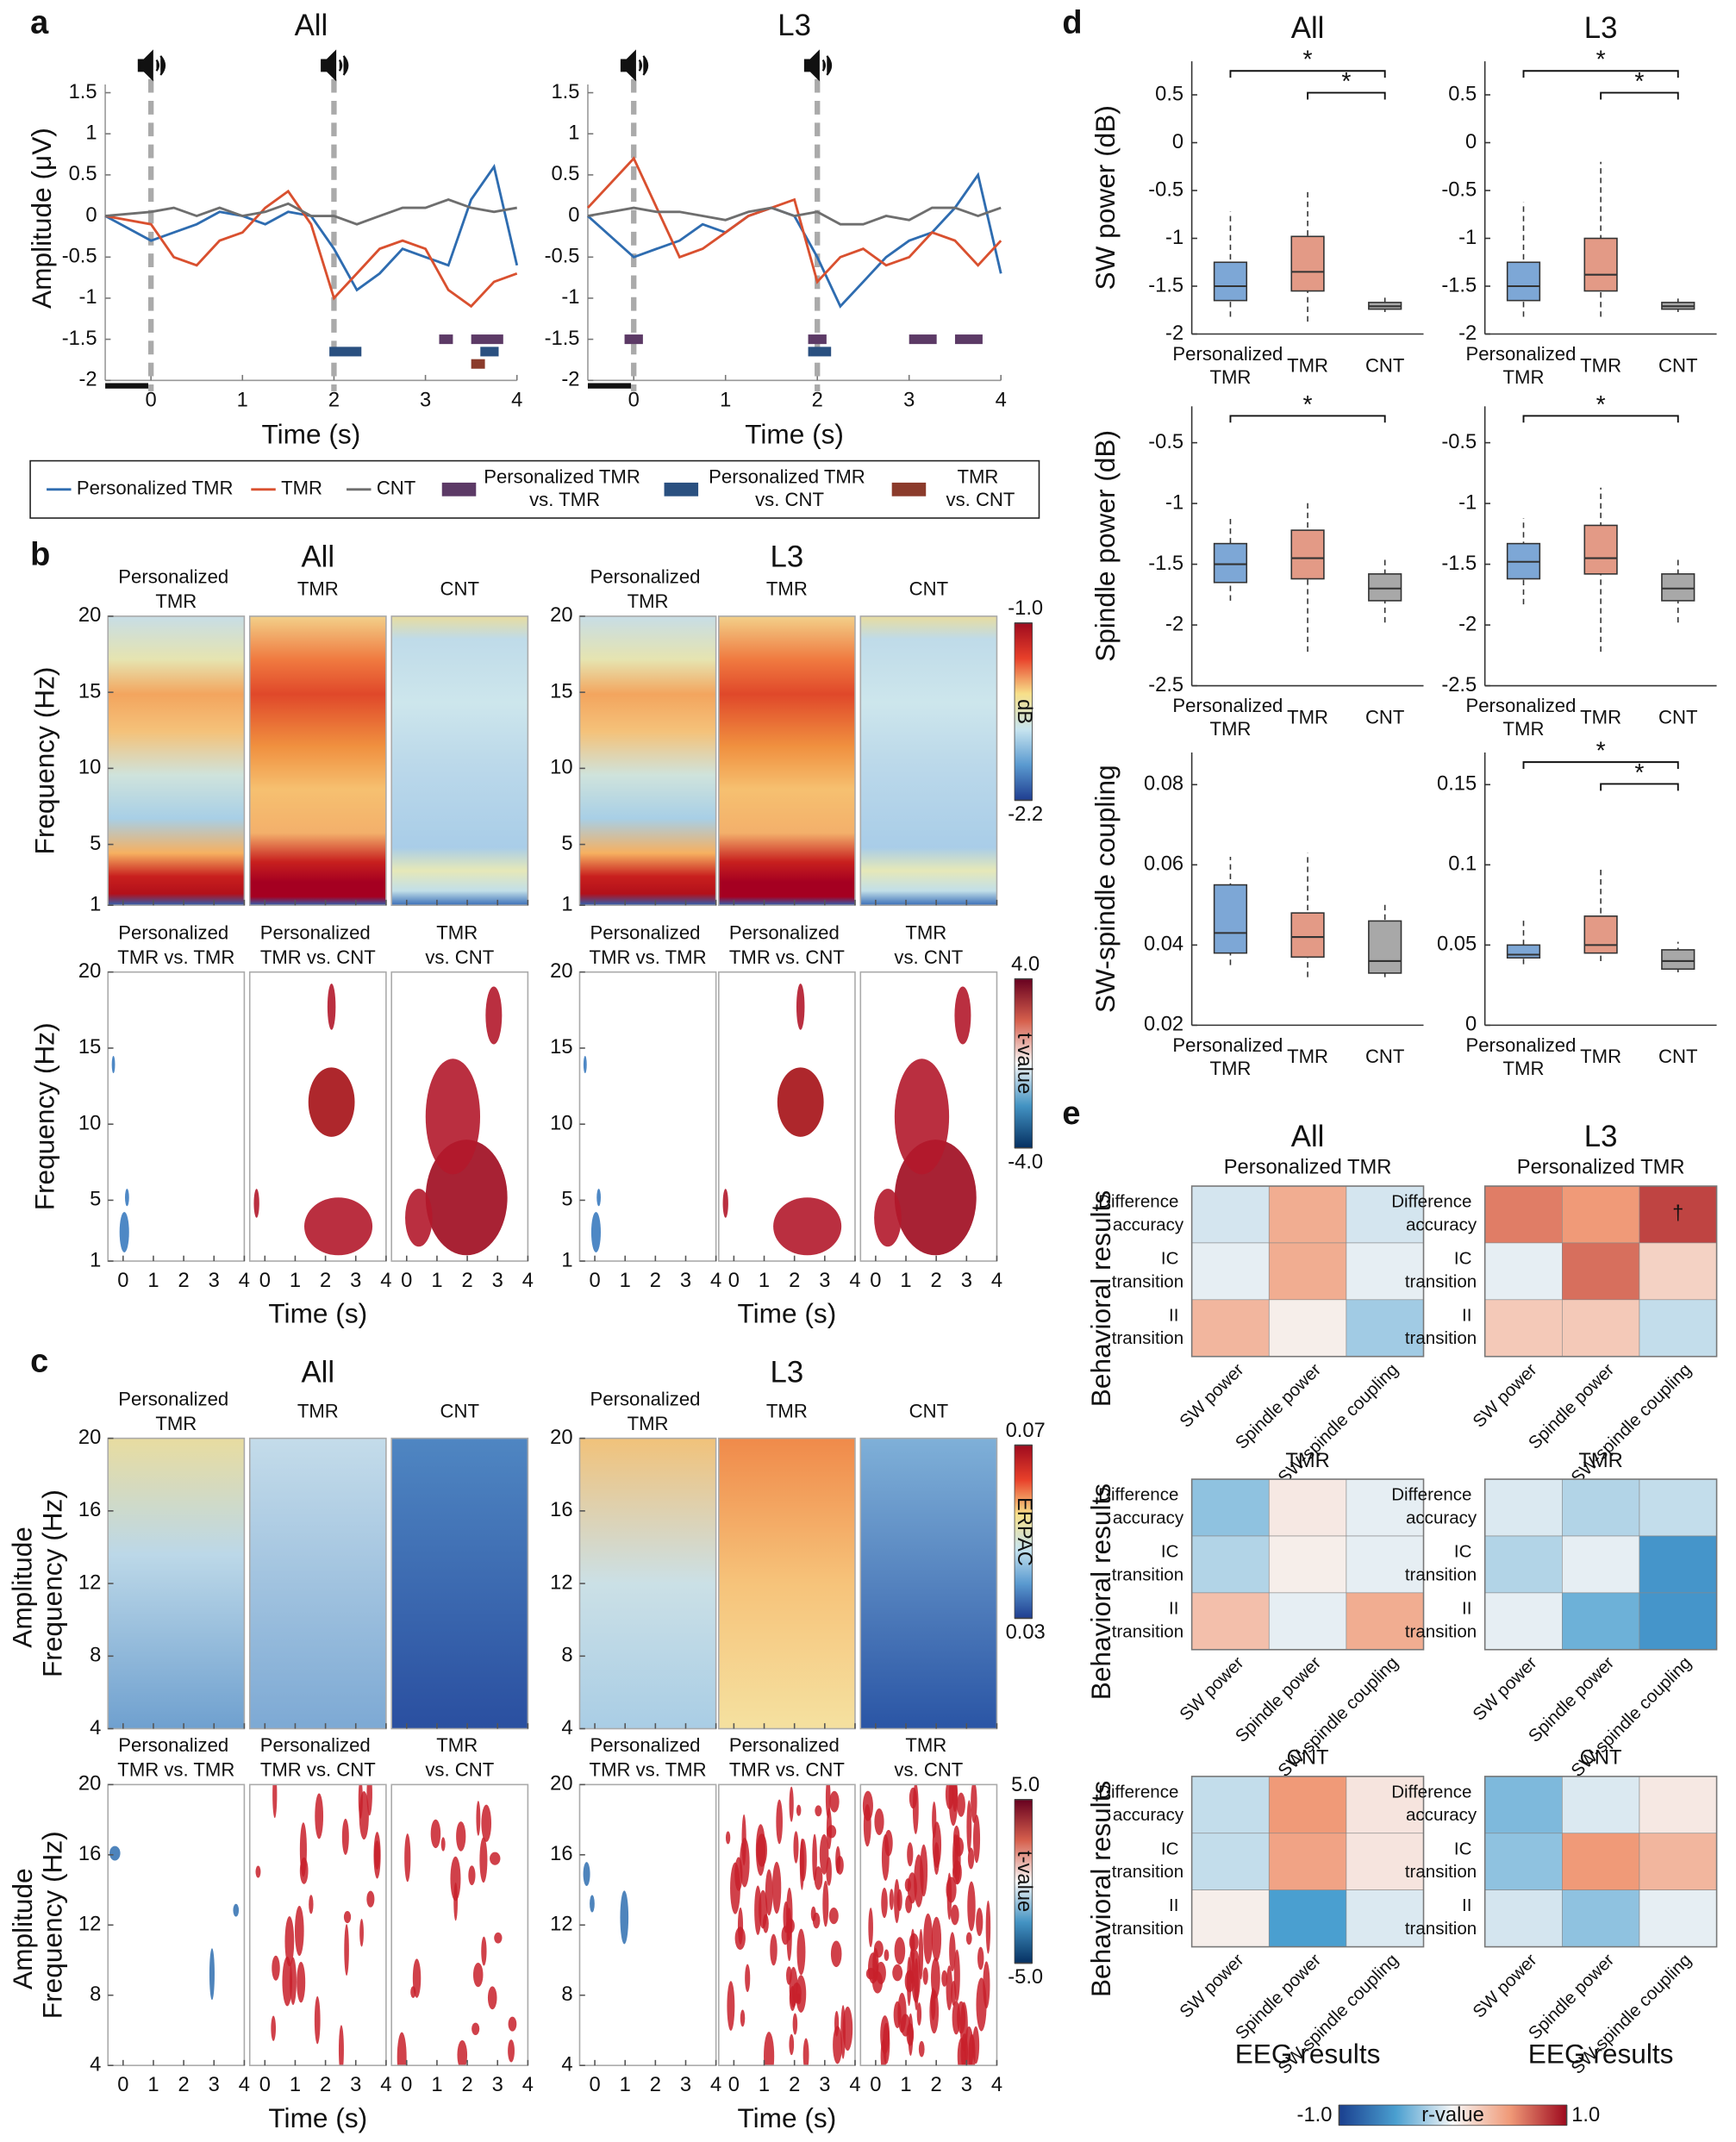 The image size is (1736, 2142). I want to click on panel-title: Personalized TMR, so click(648, 1410).